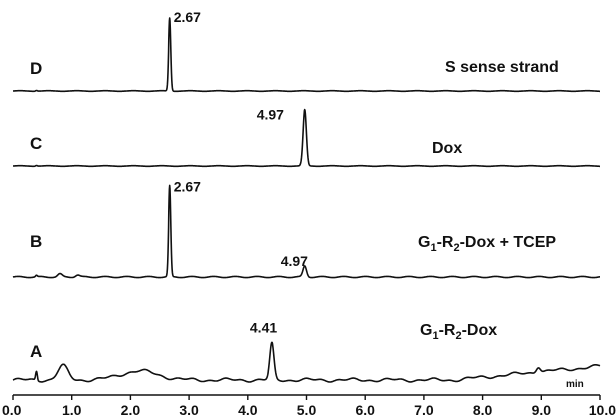 This screenshot has width=616, height=419. Describe the element at coordinates (187, 17) in the screenshot. I see `peak-label-D-0: 2.67` at that location.